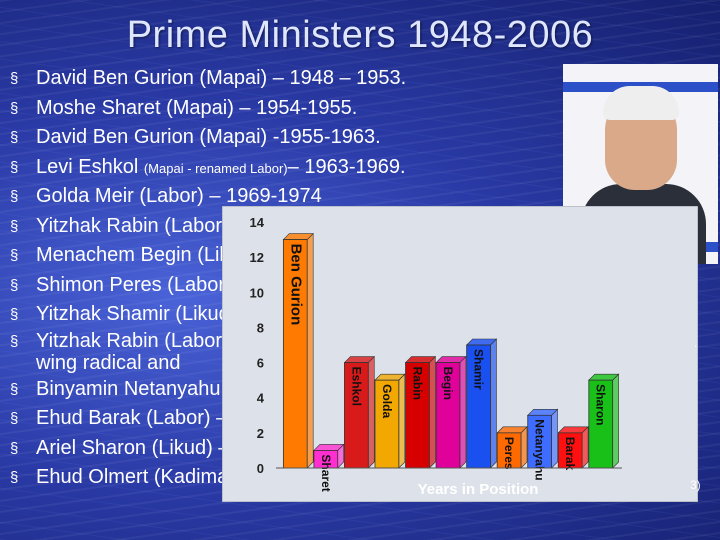  I want to click on bullet-text-after: – 1963-1969., so click(346, 166).